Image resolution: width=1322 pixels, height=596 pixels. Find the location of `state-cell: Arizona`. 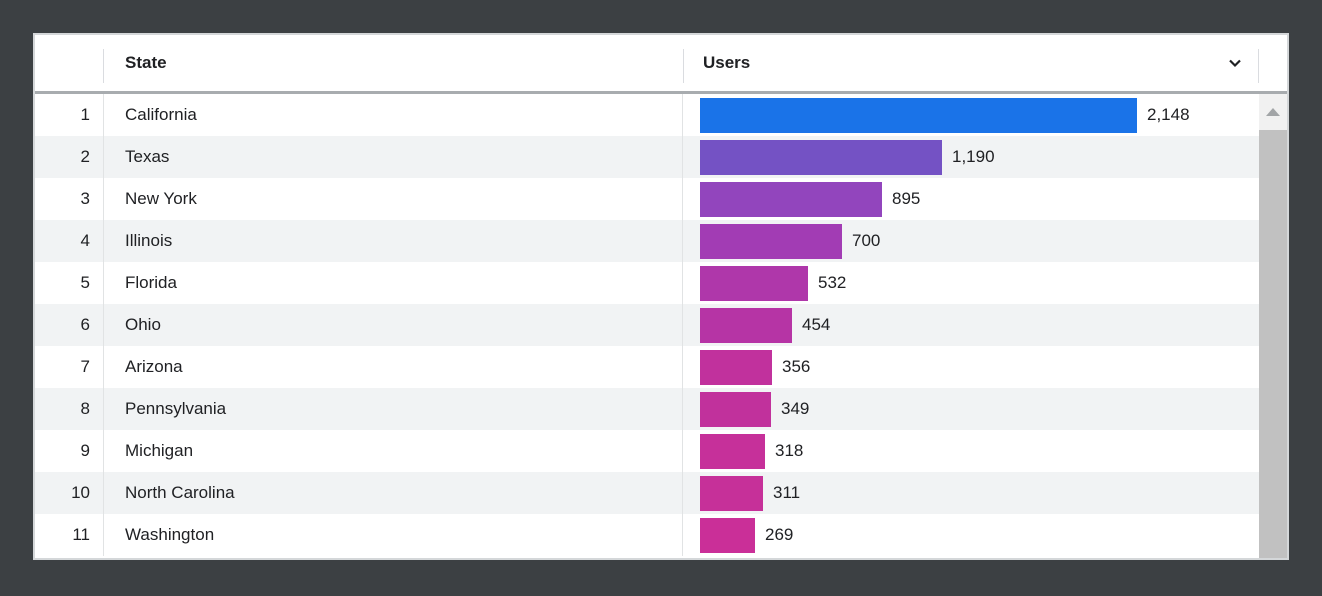

state-cell: Arizona is located at coordinates (392, 367).